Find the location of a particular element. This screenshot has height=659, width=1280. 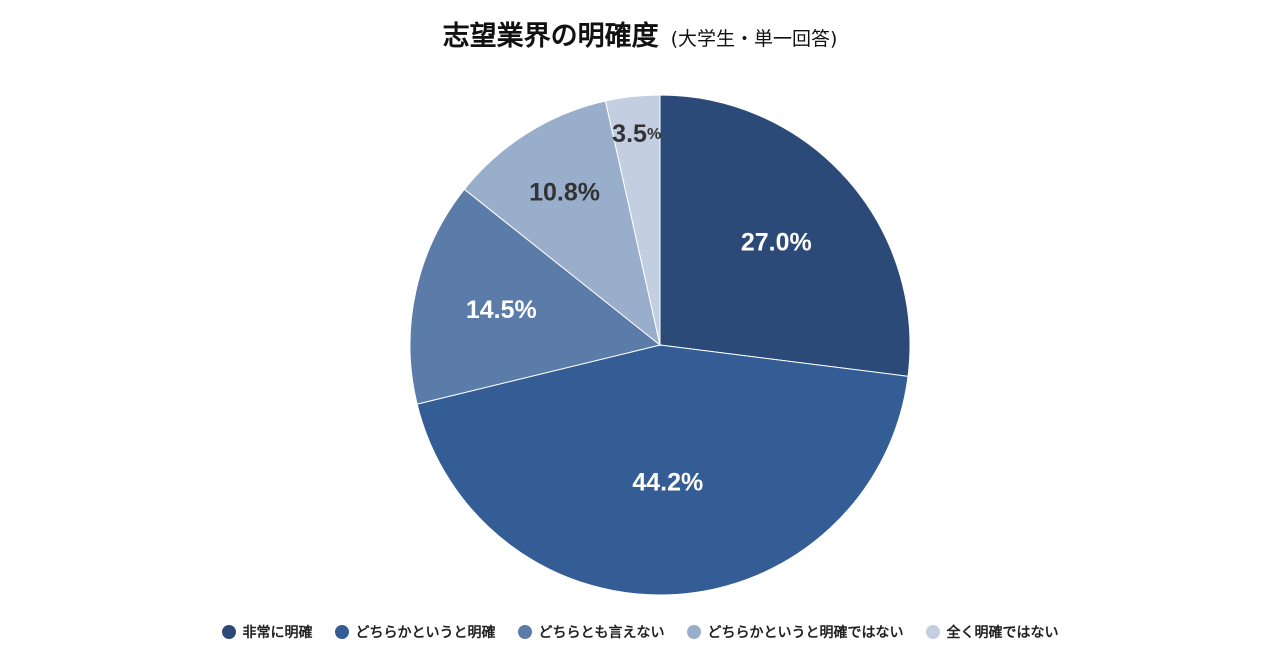

slice-very-clear is located at coordinates (785, 235).